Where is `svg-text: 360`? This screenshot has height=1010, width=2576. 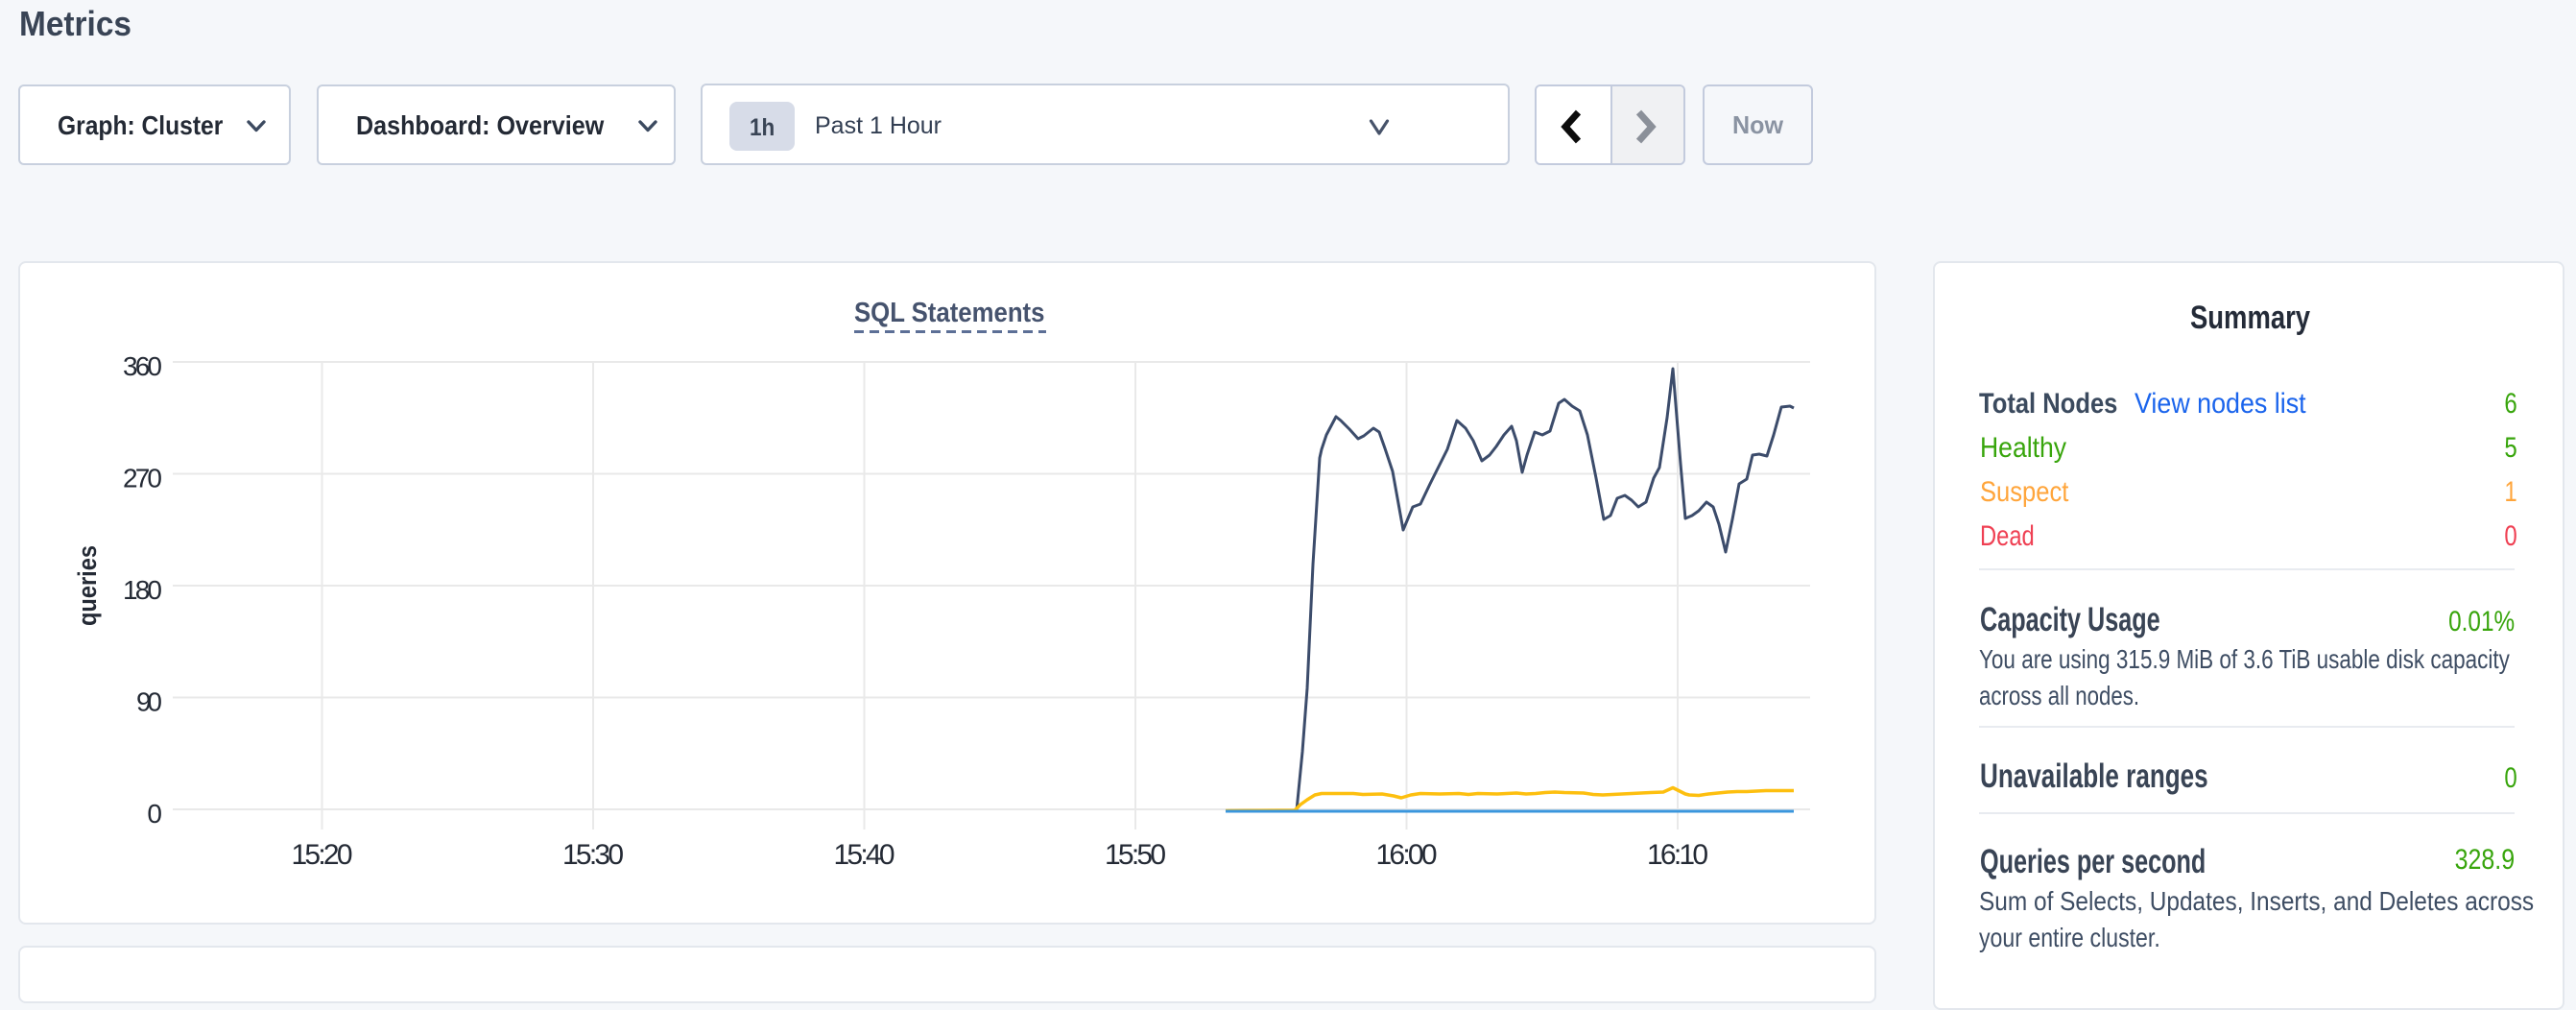 svg-text: 360 is located at coordinates (142, 366).